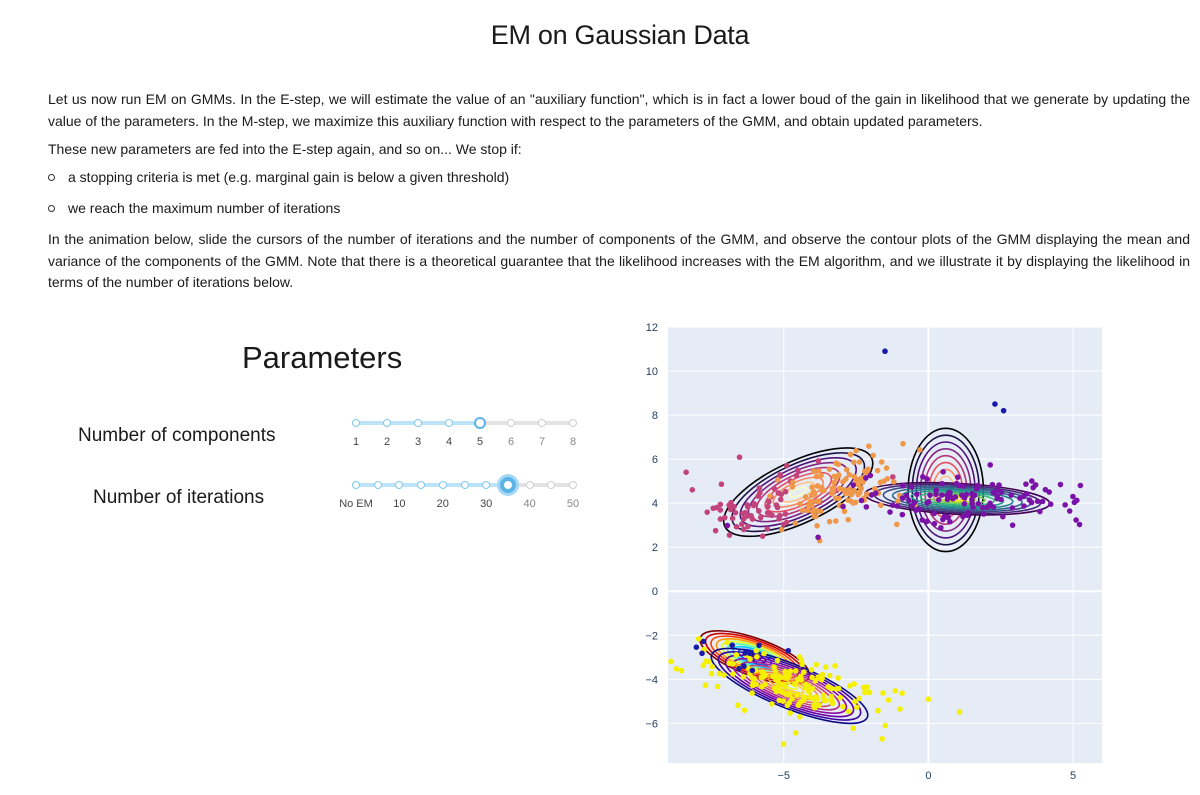  What do you see at coordinates (480, 442) in the screenshot?
I see `slider-tick-label: 5` at bounding box center [480, 442].